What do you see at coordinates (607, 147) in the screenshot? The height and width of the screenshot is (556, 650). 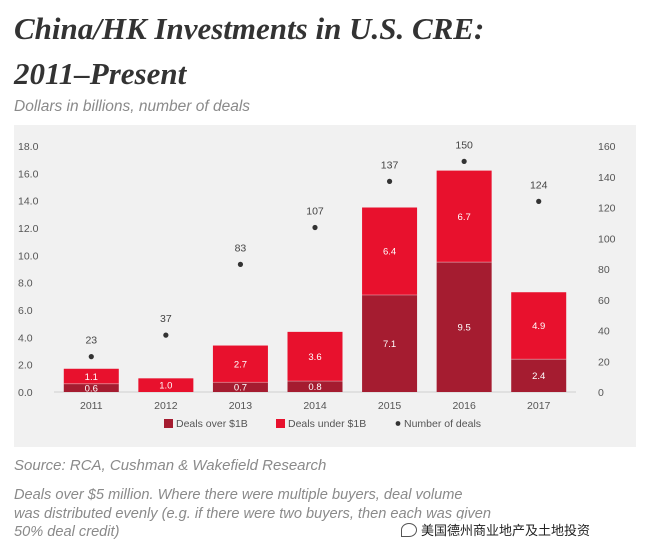 I see `y-right-tick-label: 160` at bounding box center [607, 147].